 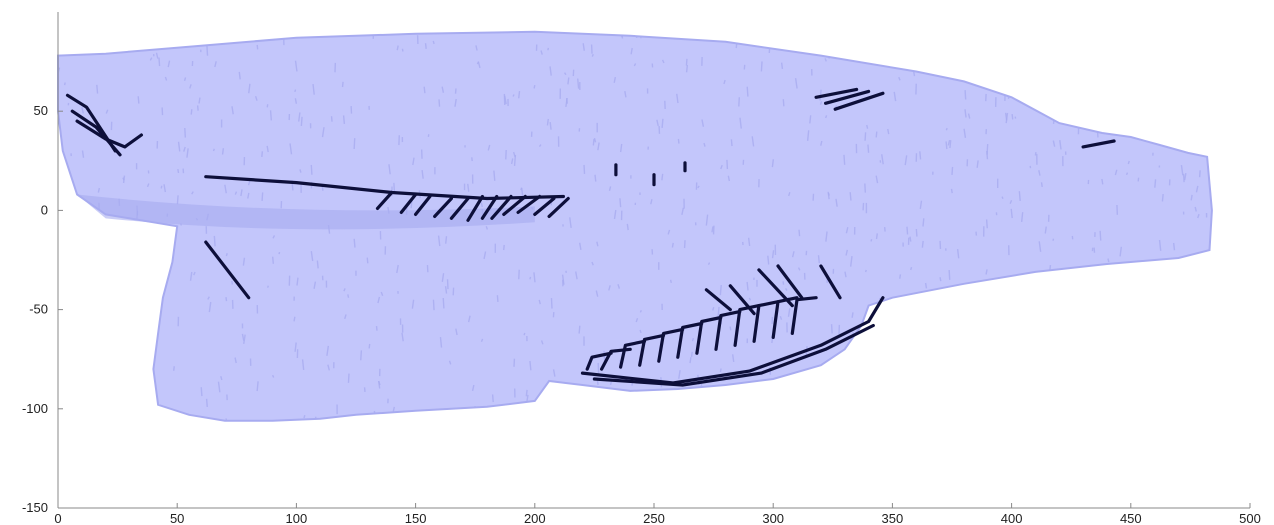 What do you see at coordinates (893, 518) in the screenshot?
I see `x-tick-label: 350` at bounding box center [893, 518].